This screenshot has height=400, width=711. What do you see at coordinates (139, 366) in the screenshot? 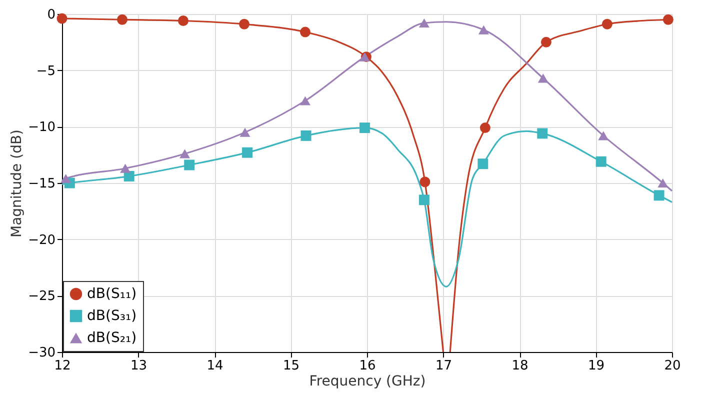
I see `x-tick-label: 13` at bounding box center [139, 366].